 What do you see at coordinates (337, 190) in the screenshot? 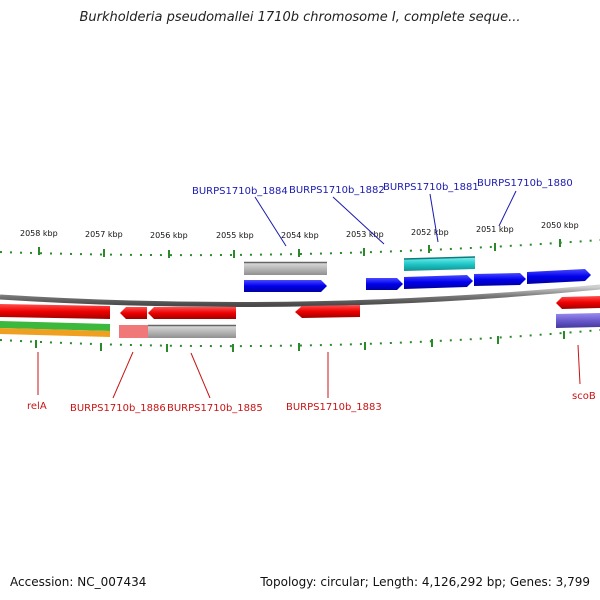
I see `gene-label-burps1710b-1882: BURPS1710b_1882` at bounding box center [337, 190].